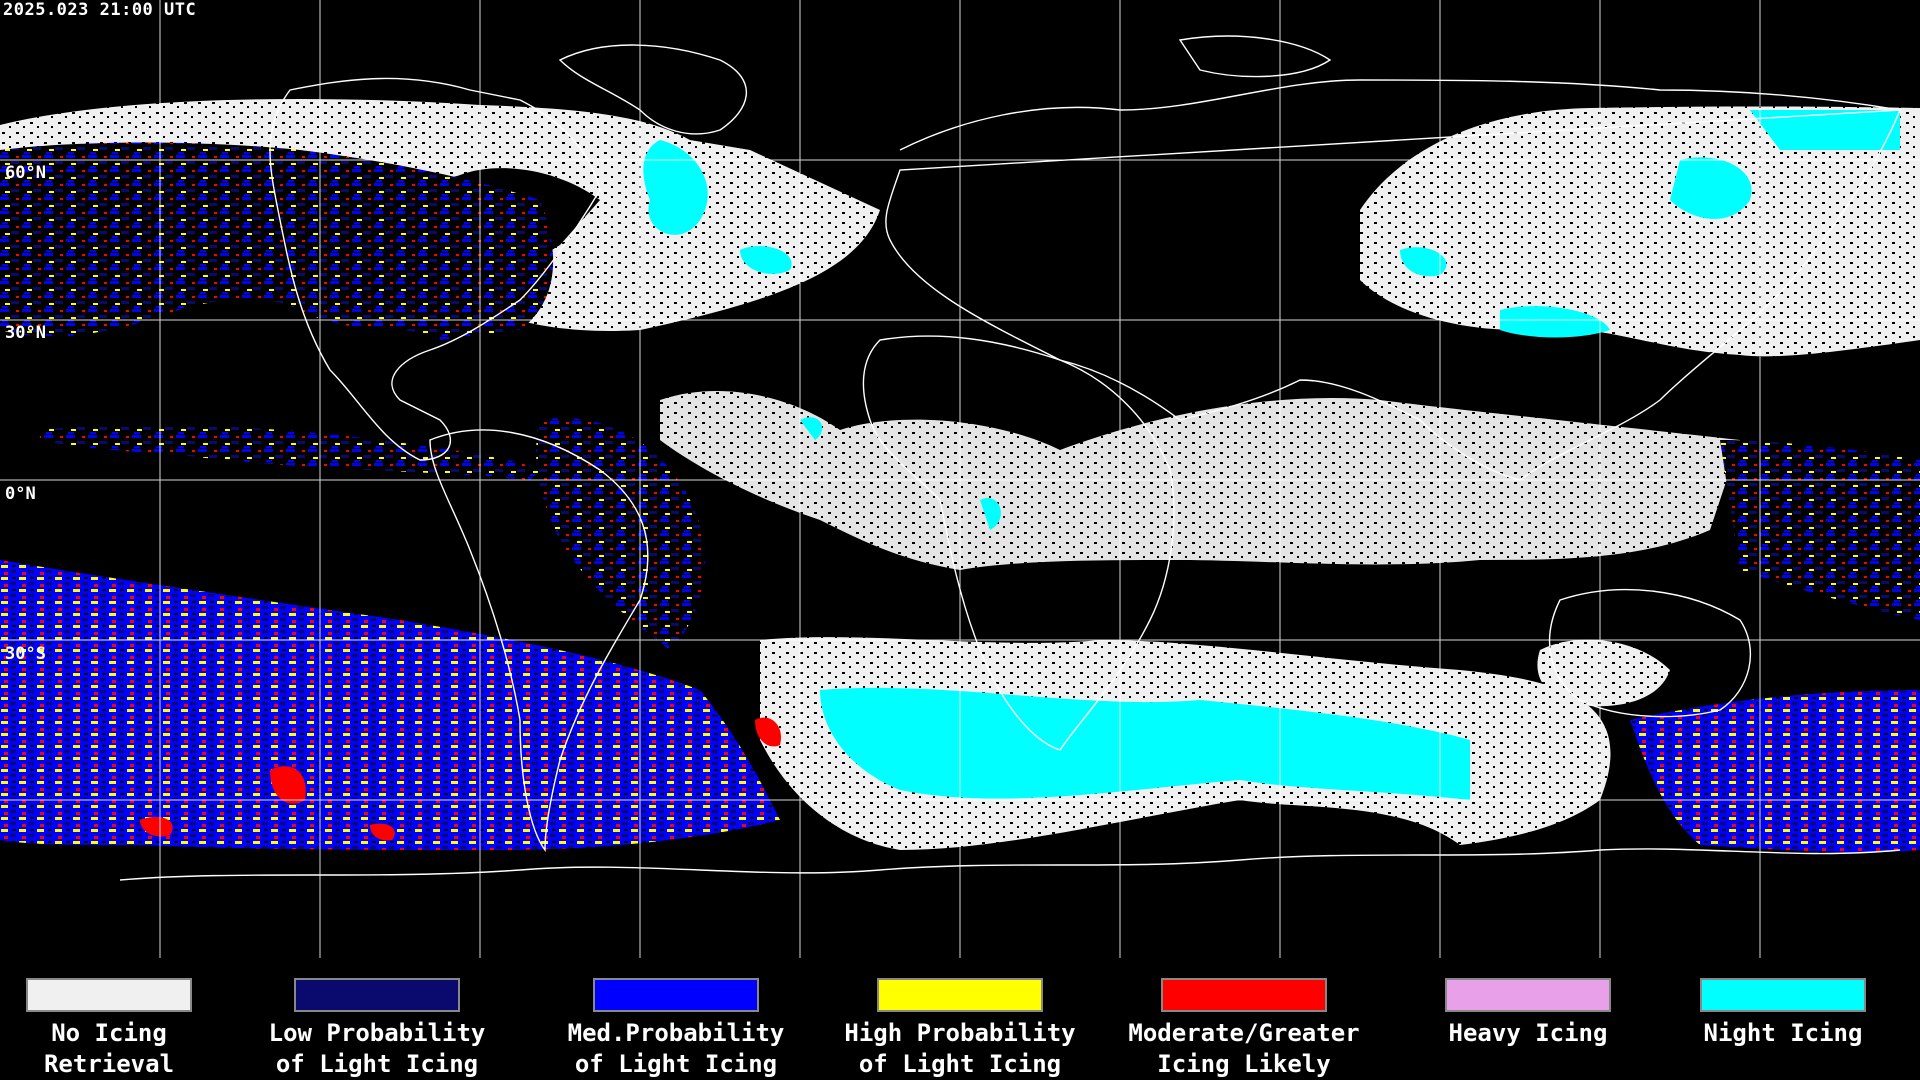  I want to click on lat-label-60n: 60°N, so click(25, 173).